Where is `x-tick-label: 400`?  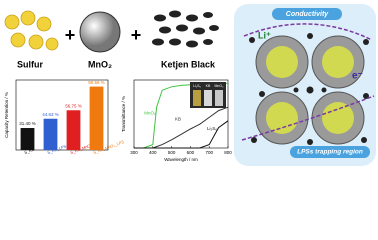 x-tick-label: 400 is located at coordinates (153, 152).